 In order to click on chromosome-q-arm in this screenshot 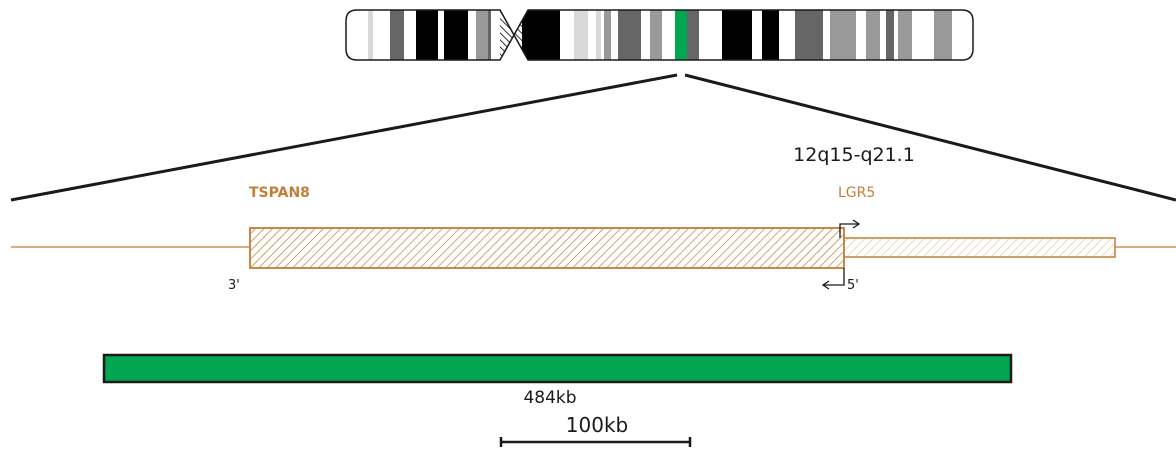, I will do `click(743, 35)`.